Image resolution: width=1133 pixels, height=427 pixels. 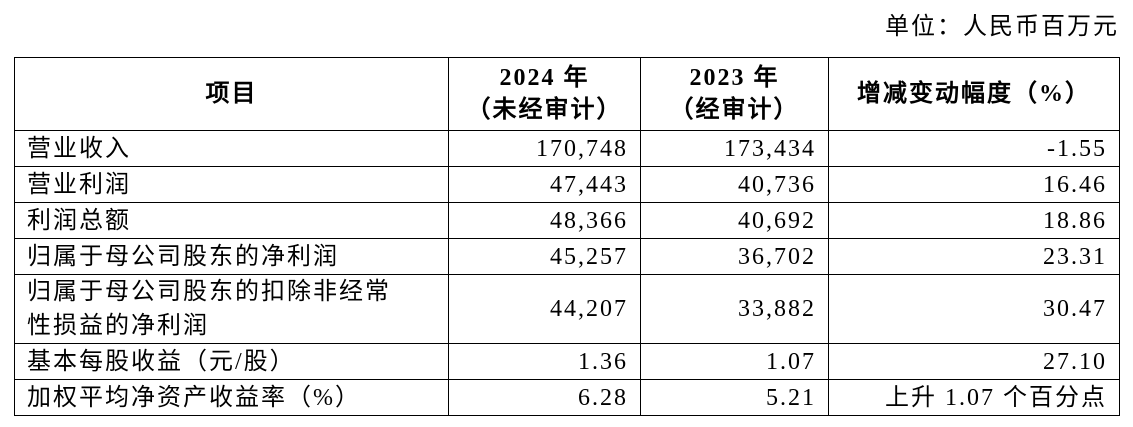 What do you see at coordinates (974, 220) in the screenshot?
I see `value-cell: 18.86` at bounding box center [974, 220].